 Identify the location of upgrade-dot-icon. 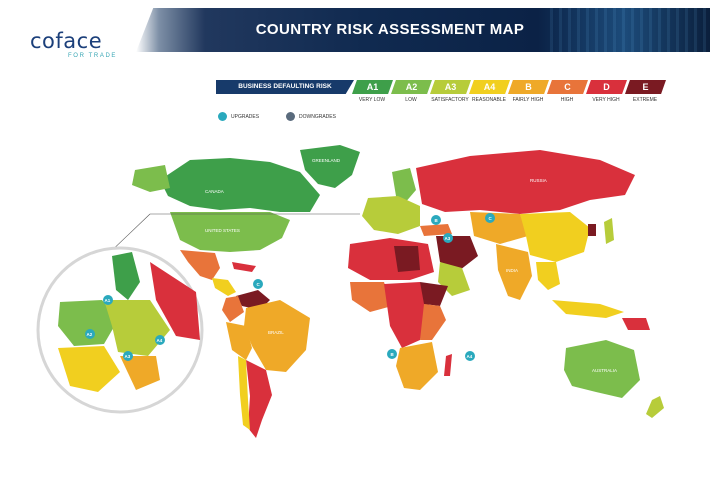
(222, 116).